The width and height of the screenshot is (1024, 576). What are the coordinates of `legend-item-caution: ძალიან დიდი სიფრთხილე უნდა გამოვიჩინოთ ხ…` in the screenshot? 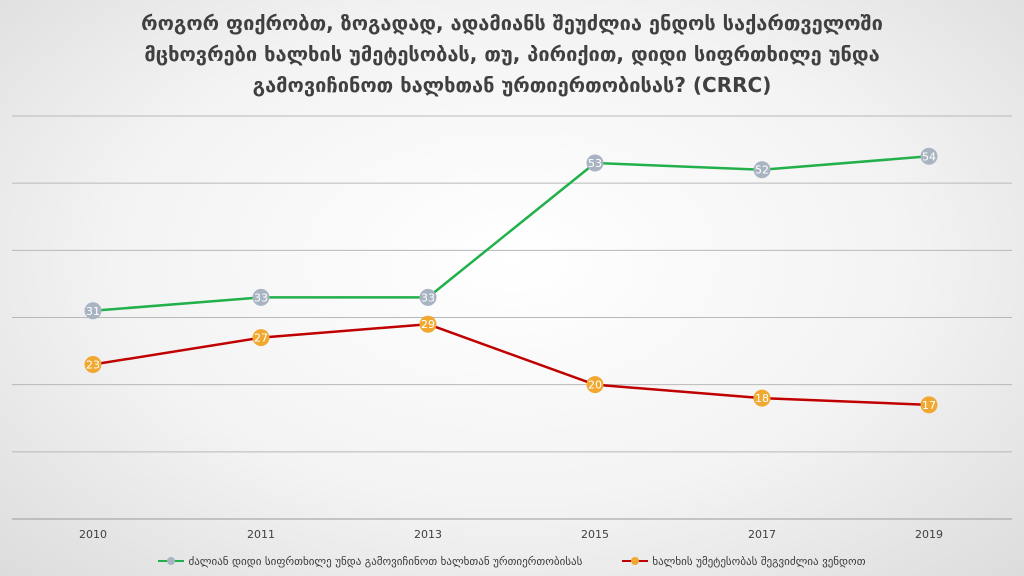 It's located at (370, 561).